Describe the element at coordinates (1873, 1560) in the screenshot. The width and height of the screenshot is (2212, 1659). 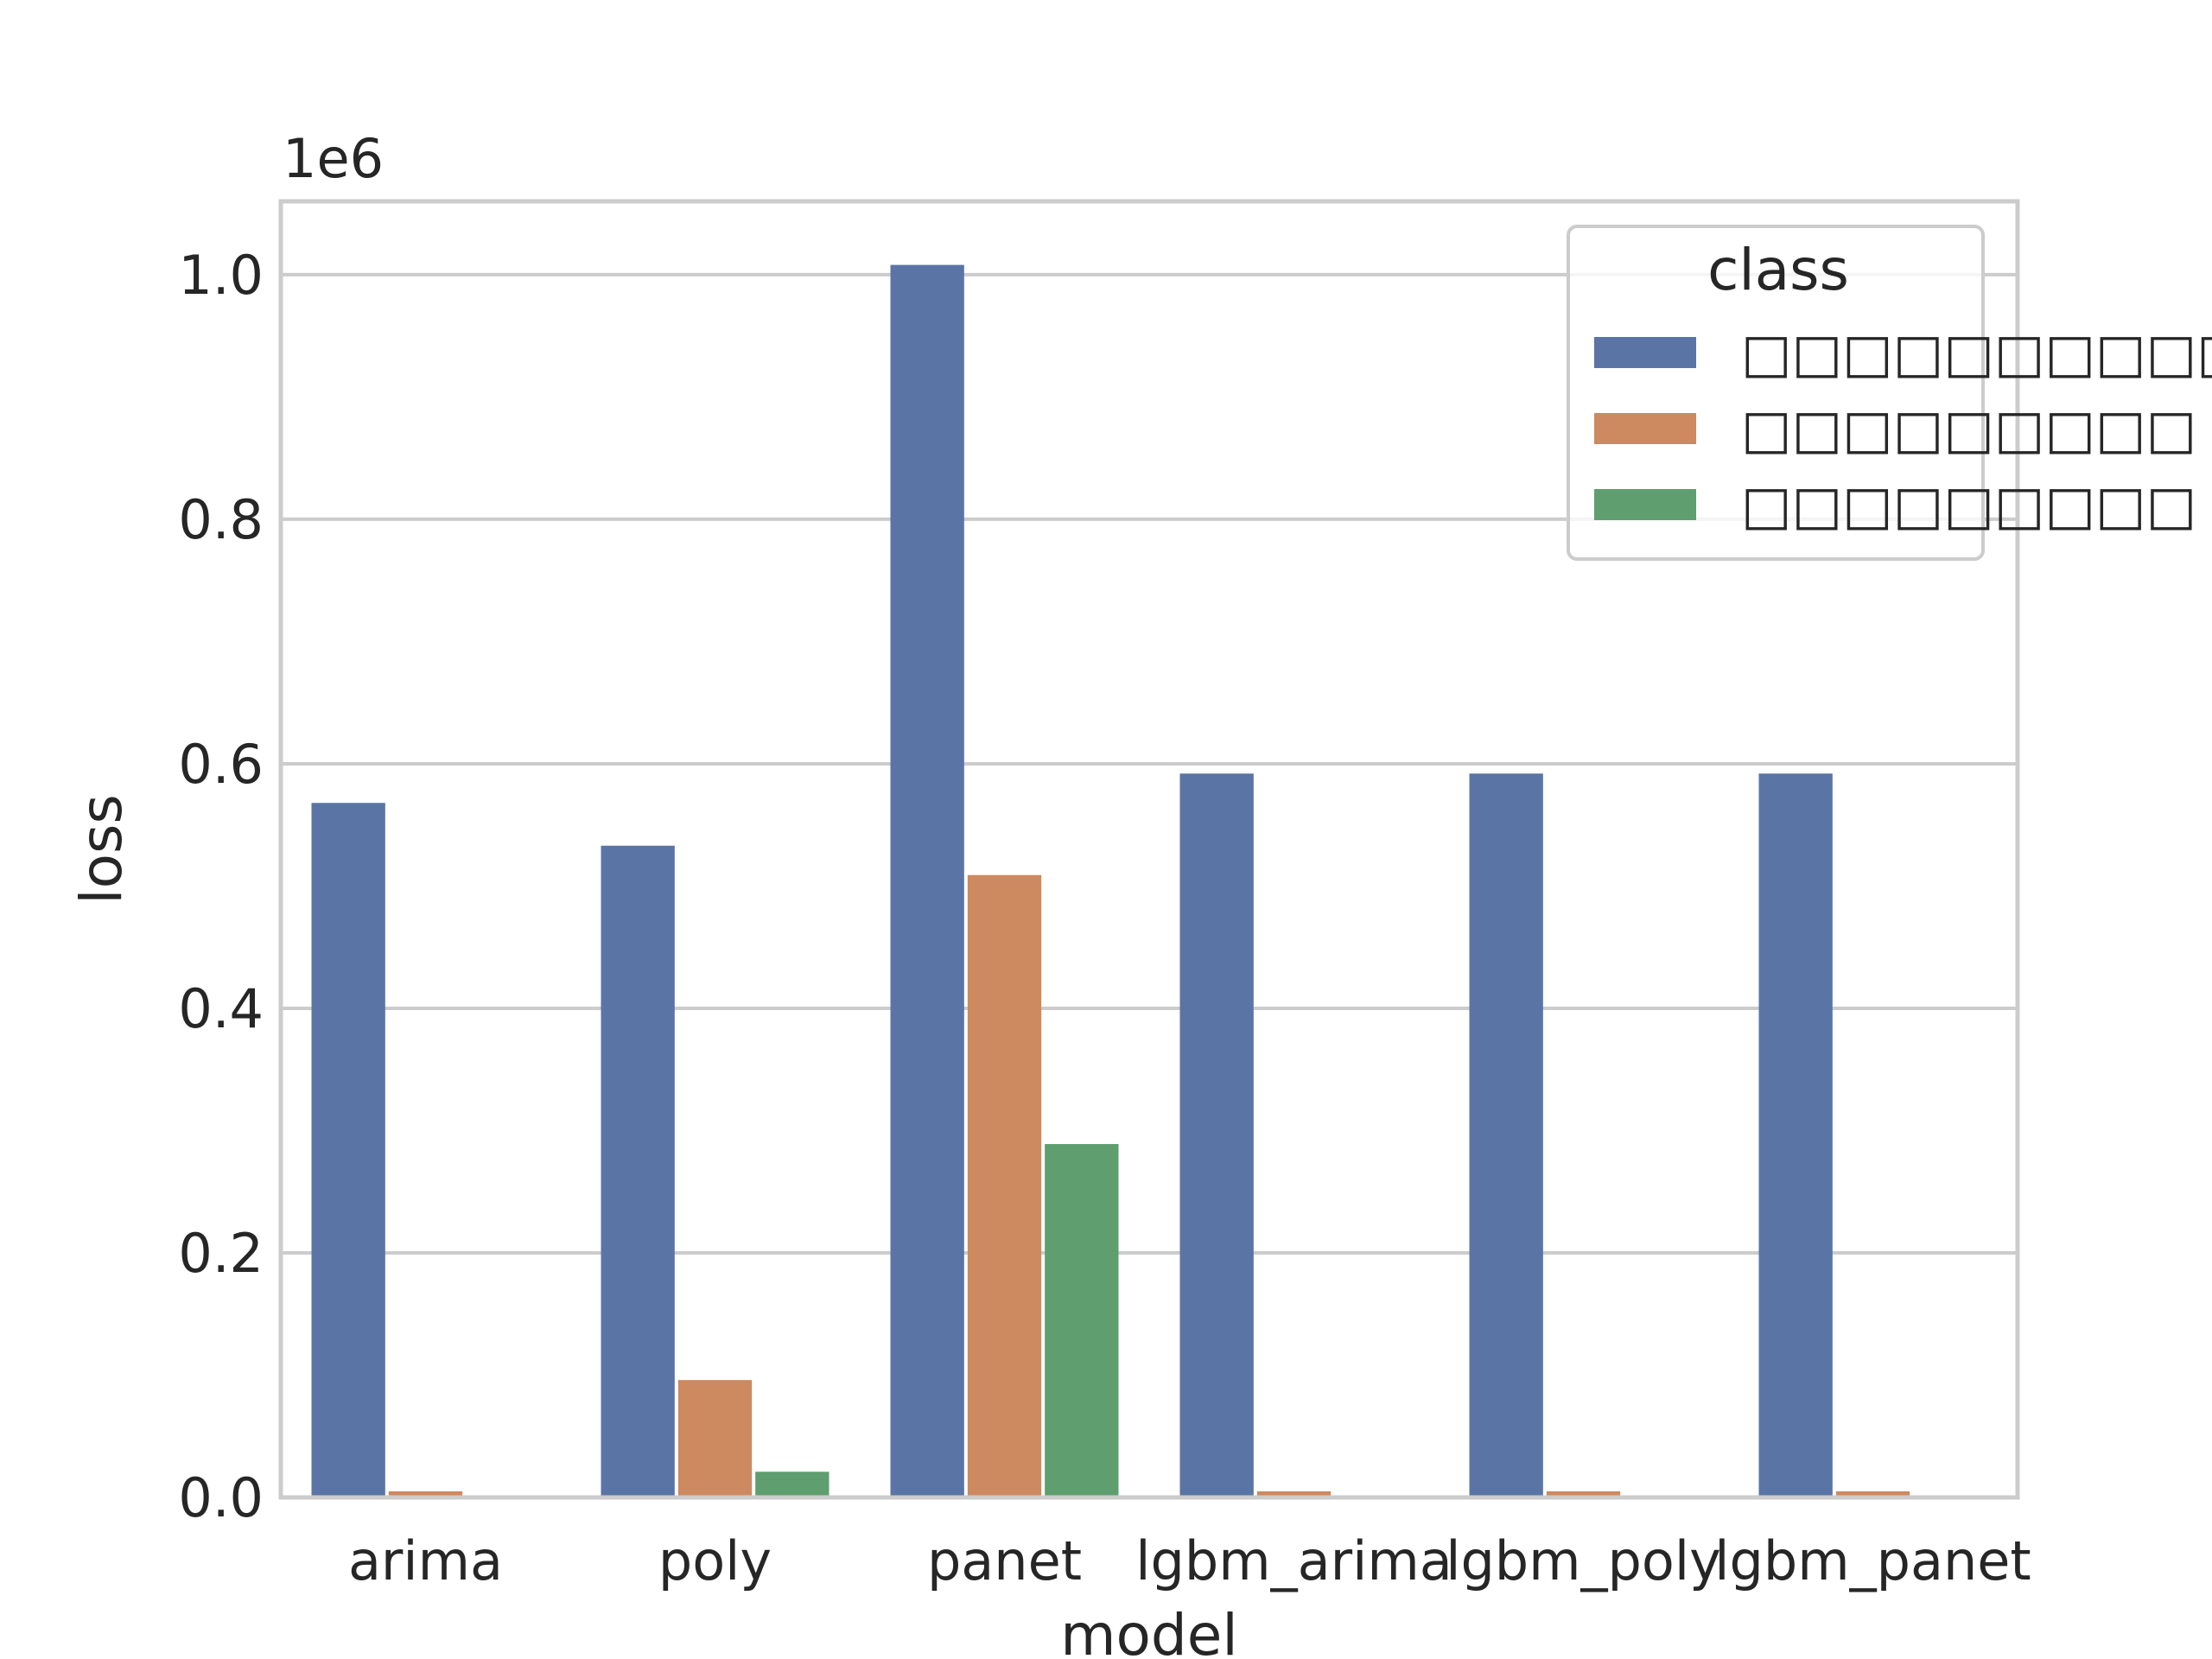
I see `x-tick-label: lgbm_panet` at that location.